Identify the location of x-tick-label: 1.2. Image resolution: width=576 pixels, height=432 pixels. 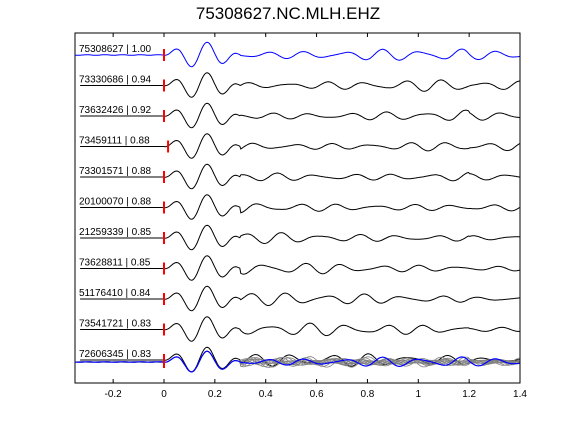
(469, 394).